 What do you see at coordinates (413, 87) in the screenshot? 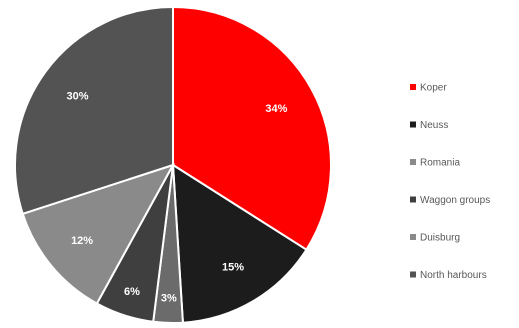
I see `legend-swatch-koper` at bounding box center [413, 87].